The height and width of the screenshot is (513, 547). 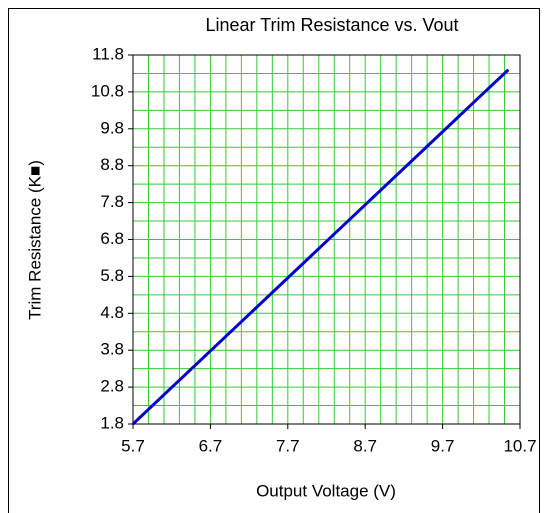 I want to click on y-tick-label: 7.8, so click(x=112, y=201).